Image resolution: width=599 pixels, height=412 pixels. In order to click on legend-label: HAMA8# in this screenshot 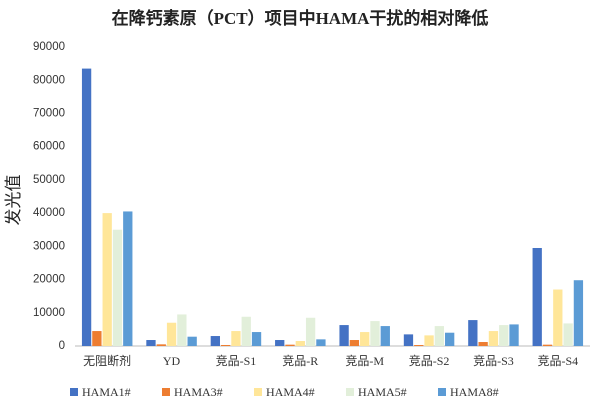, I will do `click(474, 392)`.